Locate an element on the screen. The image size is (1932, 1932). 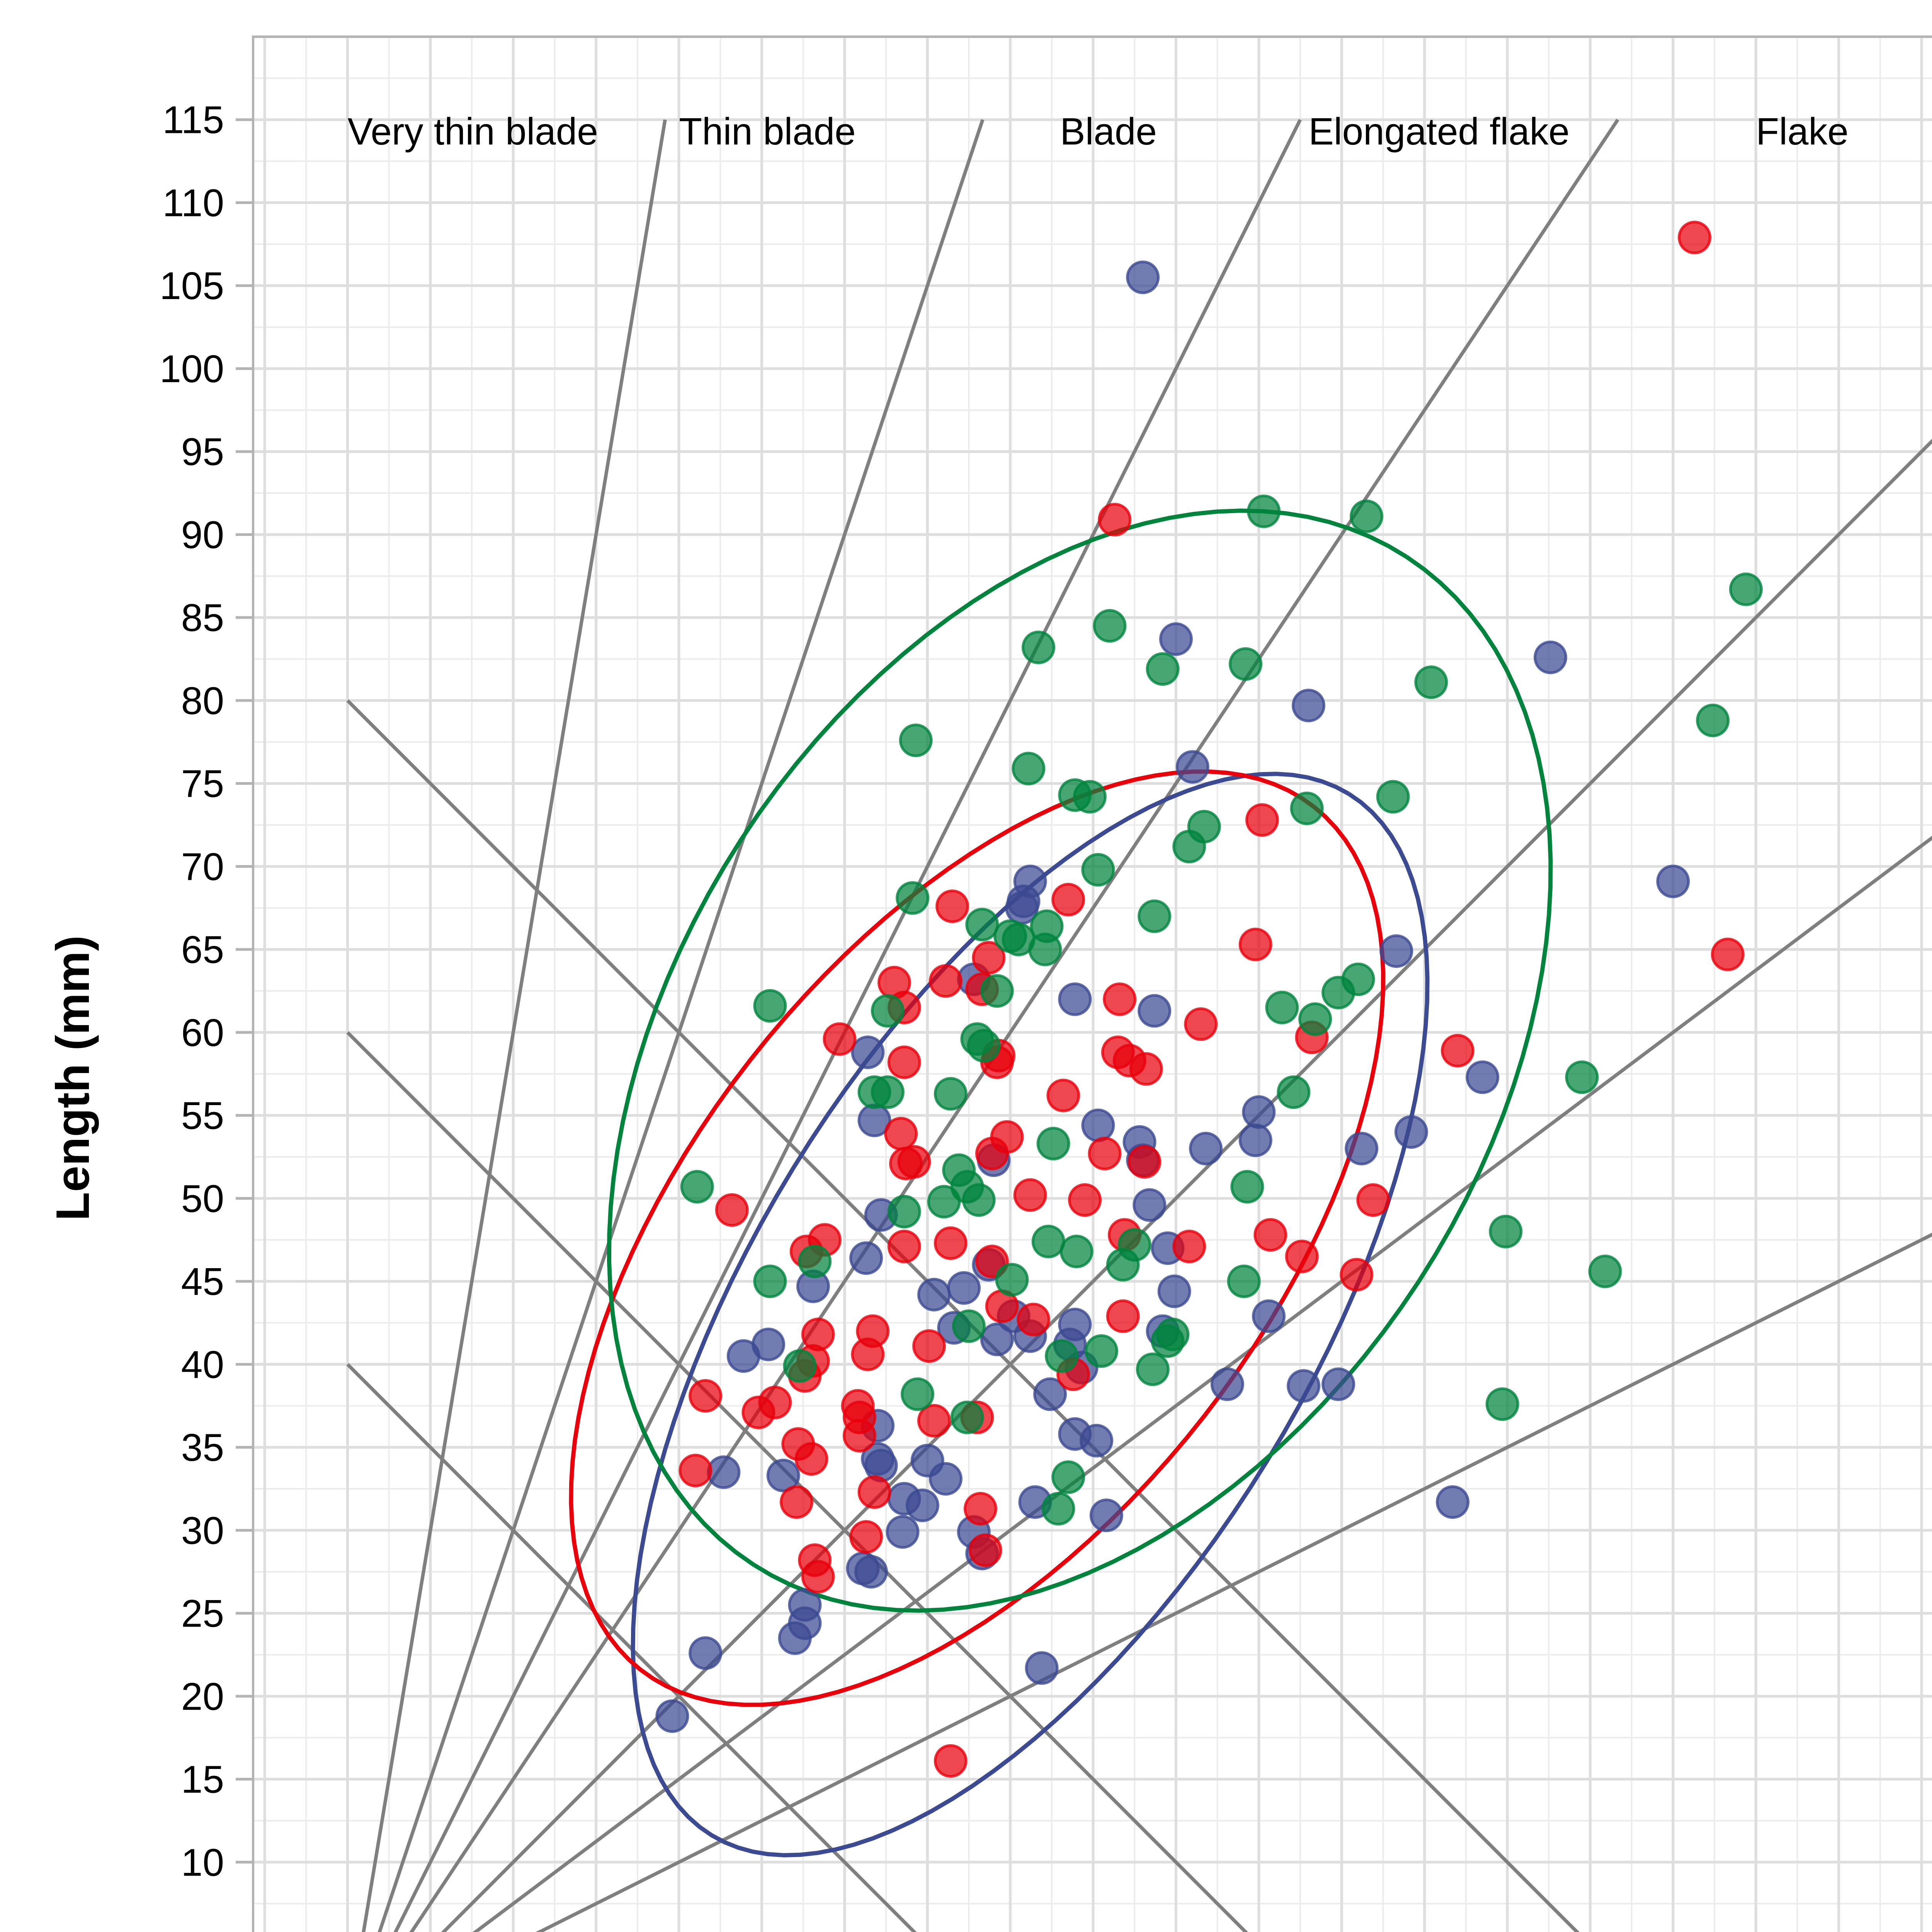
y-tick-label: 100 is located at coordinates (192, 369).